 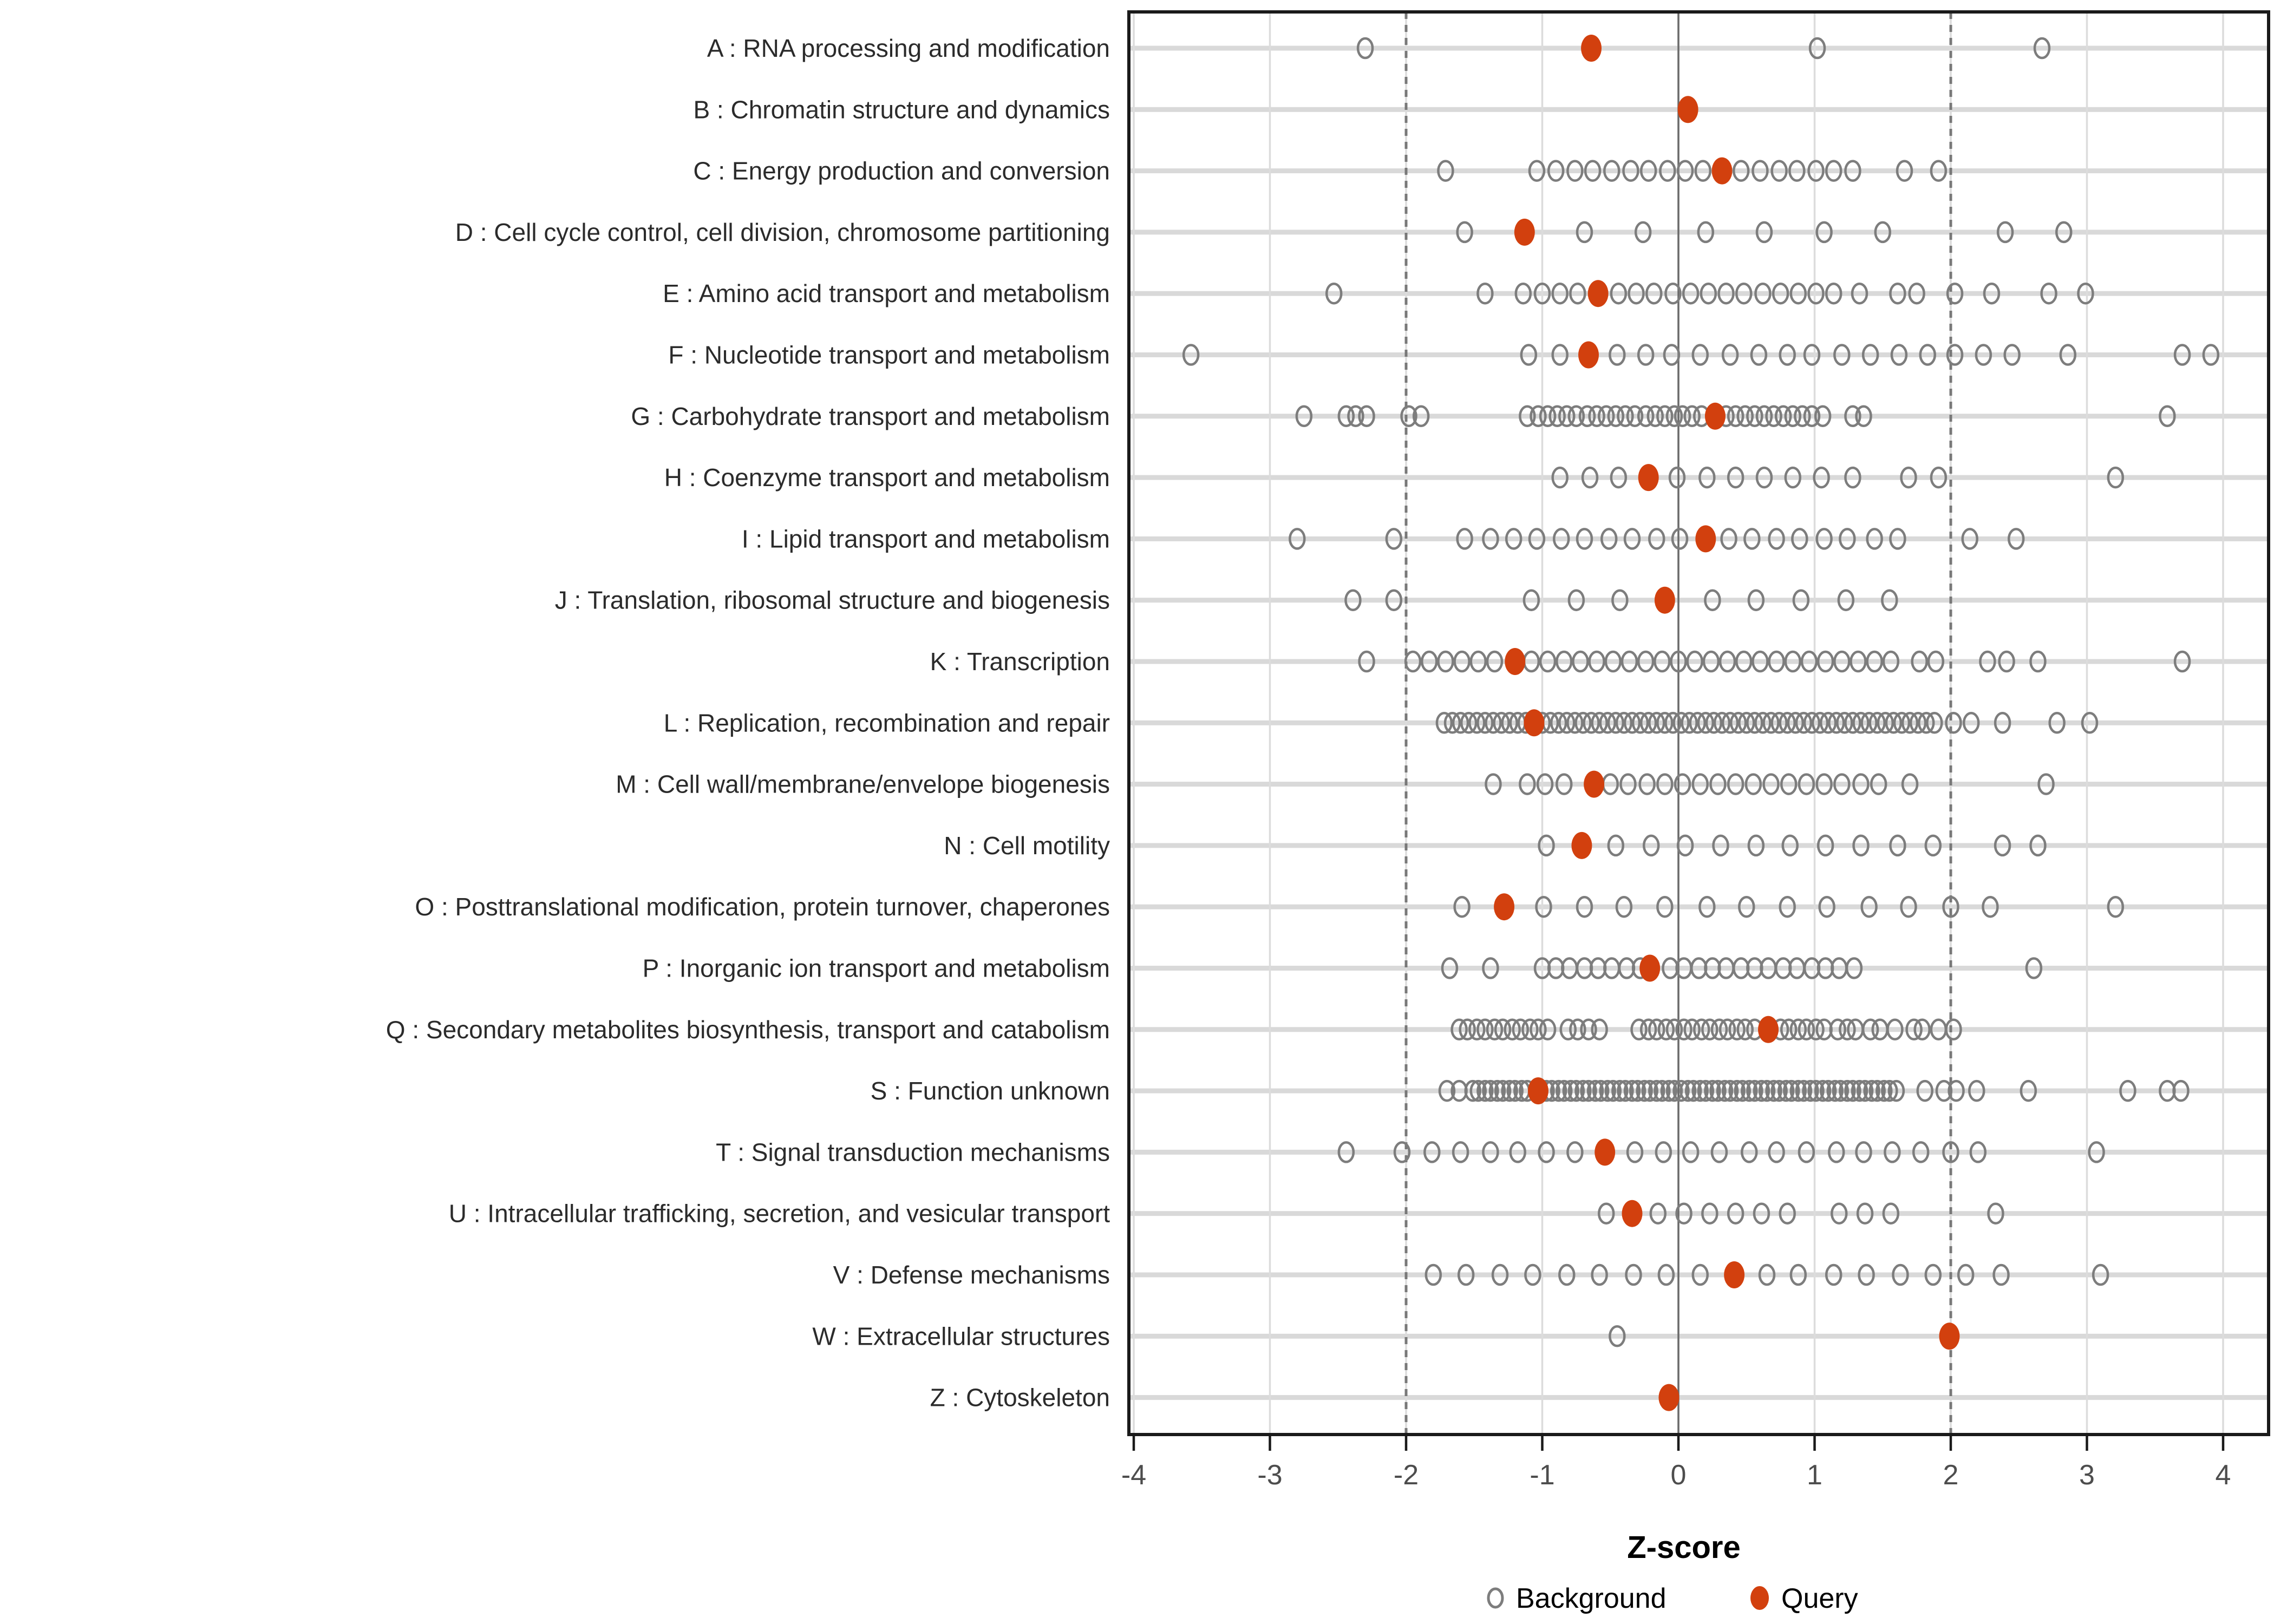 What do you see at coordinates (1020, 1398) in the screenshot?
I see `y-axis-label-Z: Z : Cytoskeleton` at bounding box center [1020, 1398].